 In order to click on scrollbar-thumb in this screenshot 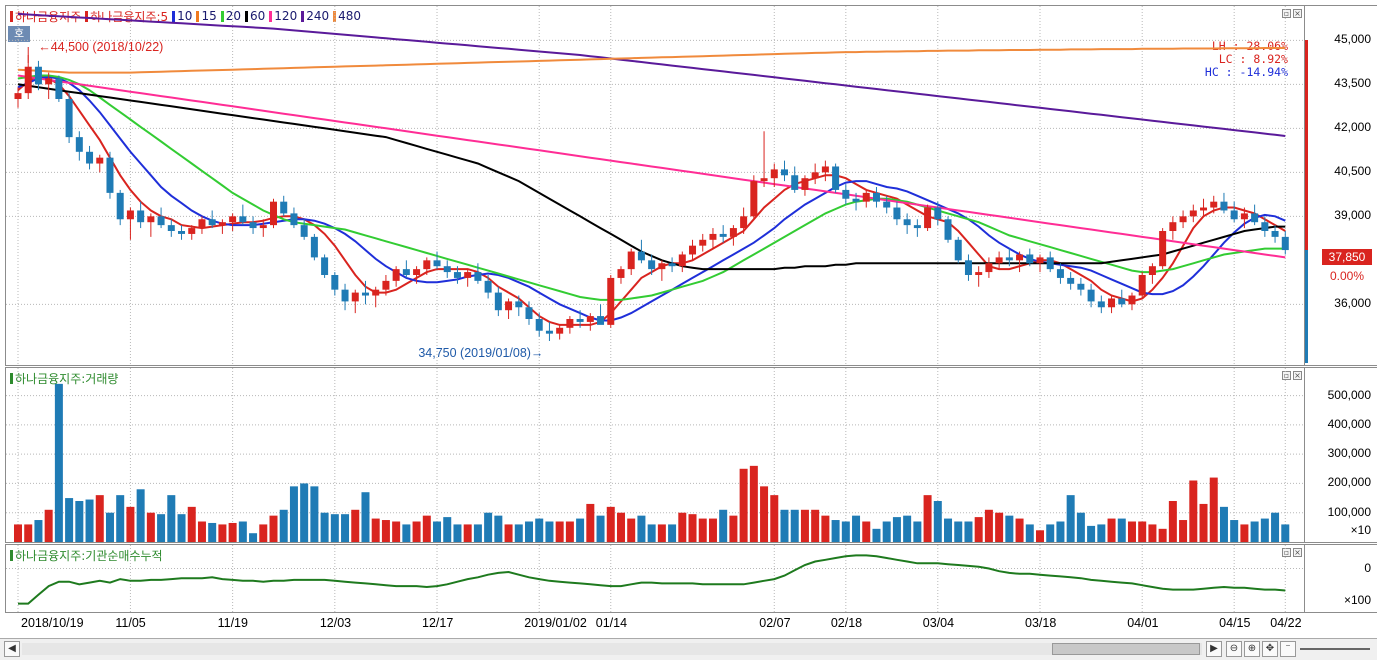, I will do `click(1126, 649)`.